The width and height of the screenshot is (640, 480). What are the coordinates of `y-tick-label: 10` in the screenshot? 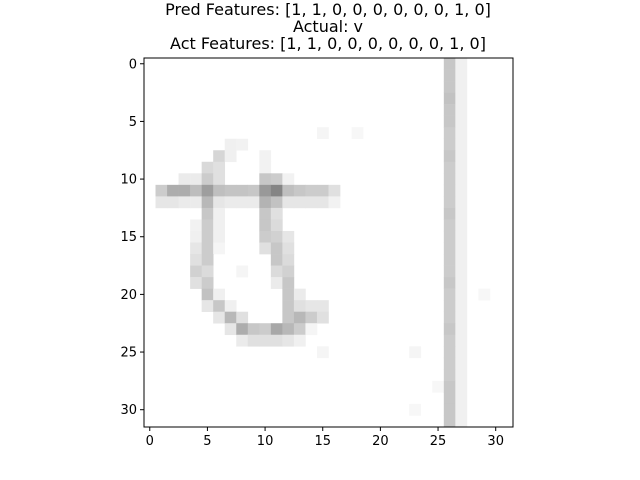 It's located at (128, 180).